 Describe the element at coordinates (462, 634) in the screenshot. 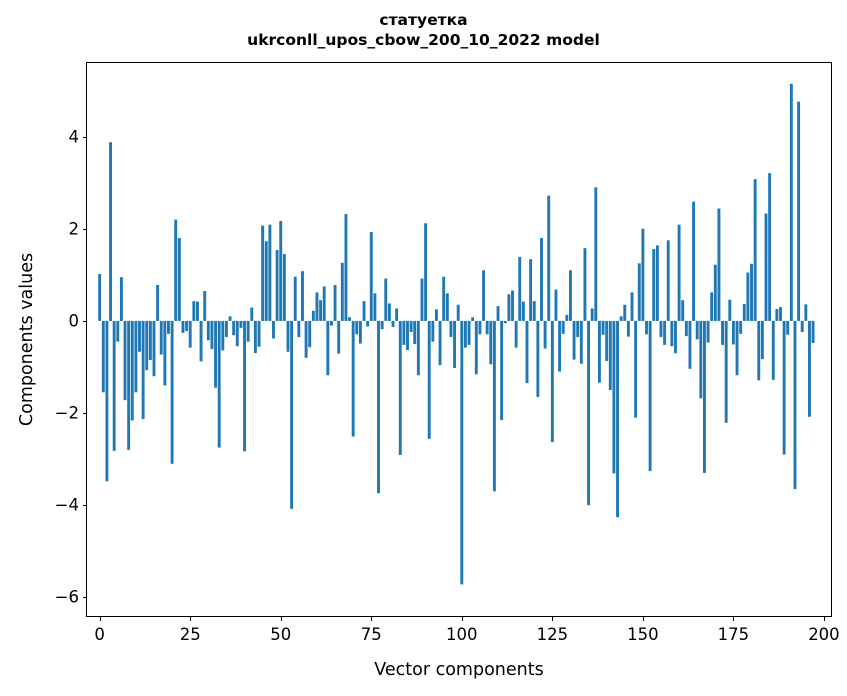

I see `x-tick-label: 100` at that location.